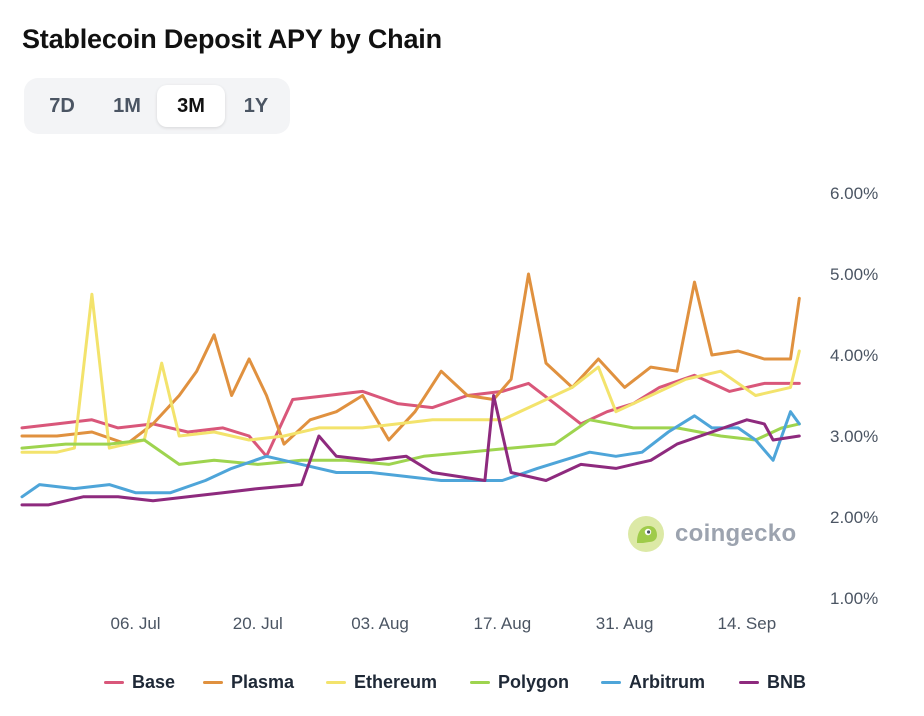 The image size is (924, 716). Describe the element at coordinates (256, 106) in the screenshot. I see `range-tab-1y: 1Y` at that location.